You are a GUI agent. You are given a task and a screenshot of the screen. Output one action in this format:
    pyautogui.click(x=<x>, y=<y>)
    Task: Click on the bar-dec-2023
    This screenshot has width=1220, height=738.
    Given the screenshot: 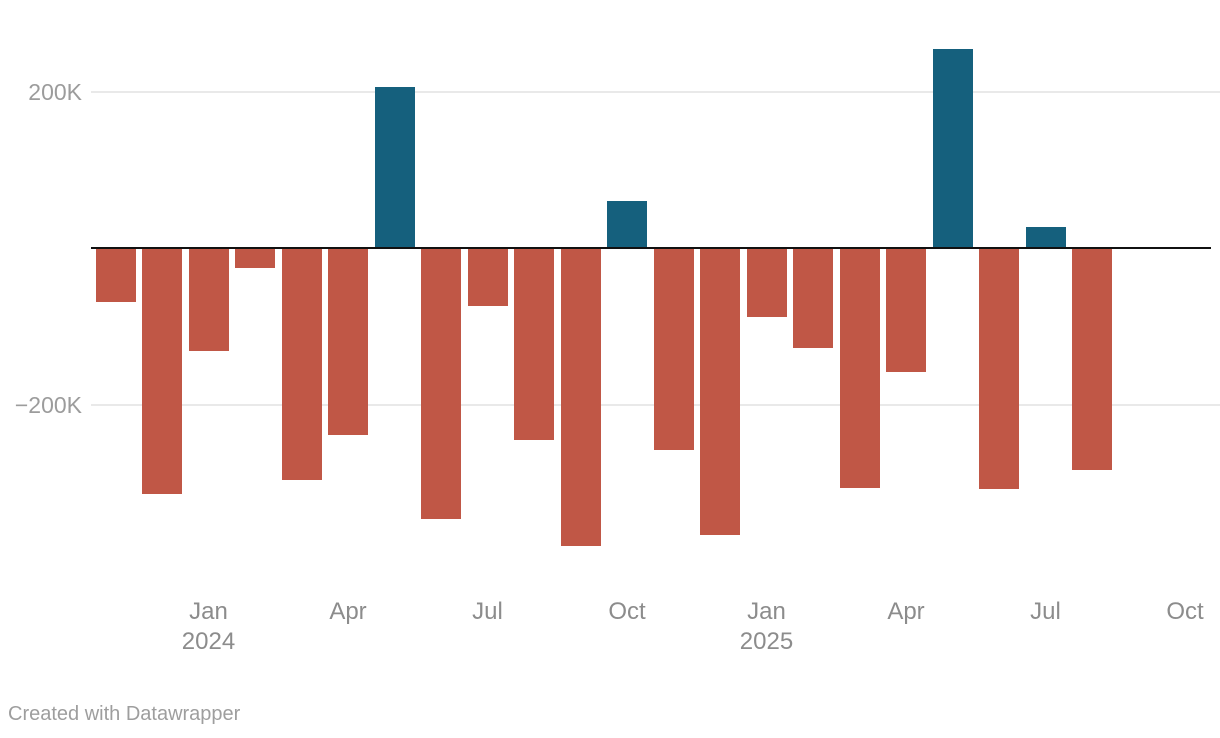 What is the action you would take?
    pyautogui.click(x=162, y=371)
    